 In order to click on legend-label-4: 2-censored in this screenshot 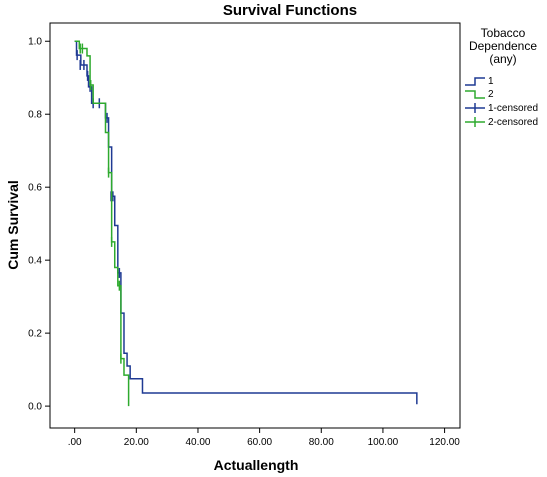, I will do `click(513, 122)`.